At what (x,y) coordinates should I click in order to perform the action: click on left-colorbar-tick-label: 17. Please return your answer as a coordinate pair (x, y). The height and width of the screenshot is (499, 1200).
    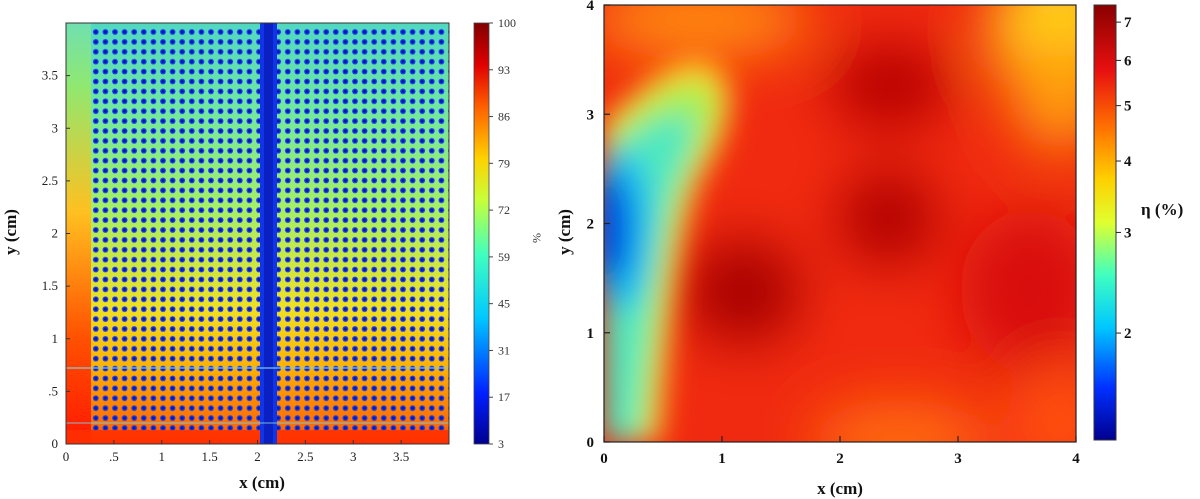
    Looking at the image, I should click on (504, 397).